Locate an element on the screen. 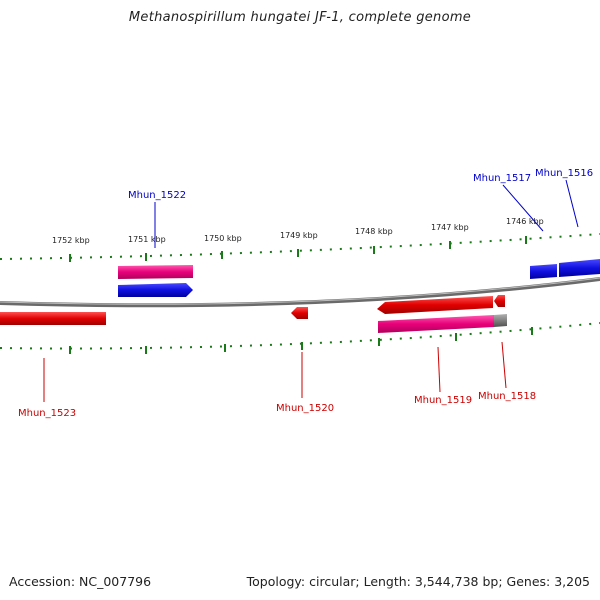  reverse-strand-track is located at coordinates (253, 314).